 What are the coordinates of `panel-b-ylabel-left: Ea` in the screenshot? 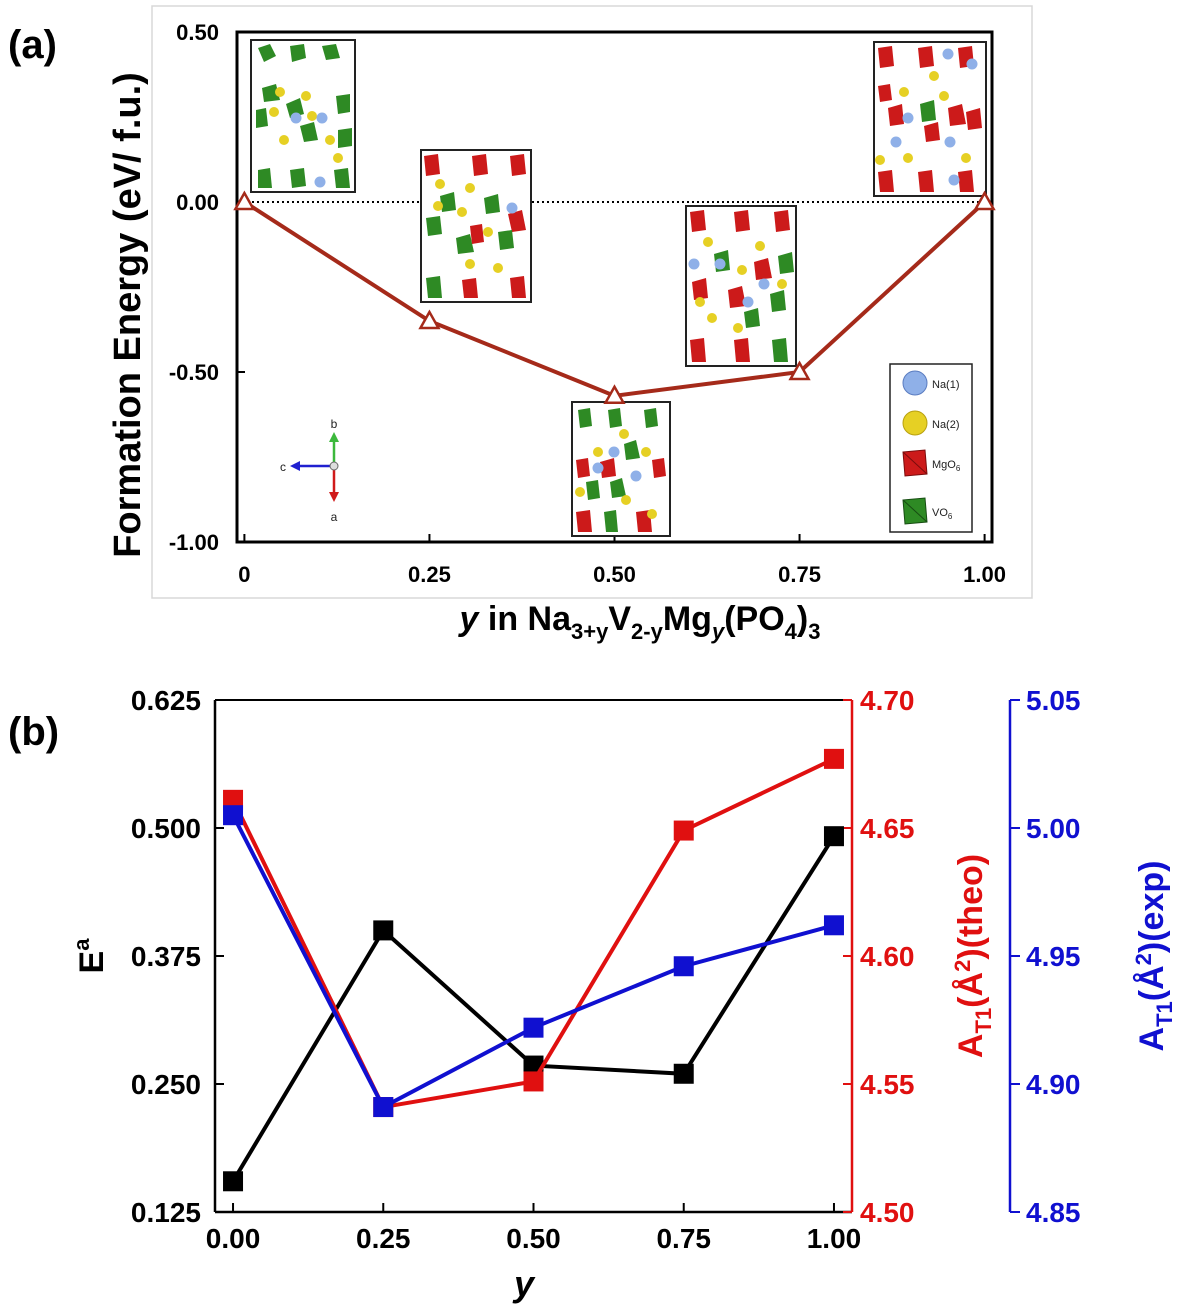 It's located at (90, 956).